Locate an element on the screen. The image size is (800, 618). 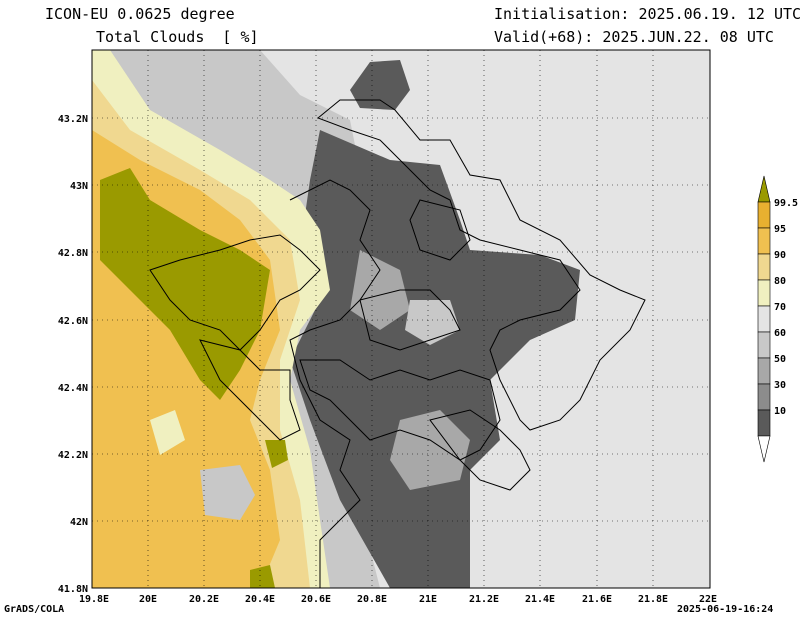
lat-label: 42.8N is located at coordinates (73, 253).